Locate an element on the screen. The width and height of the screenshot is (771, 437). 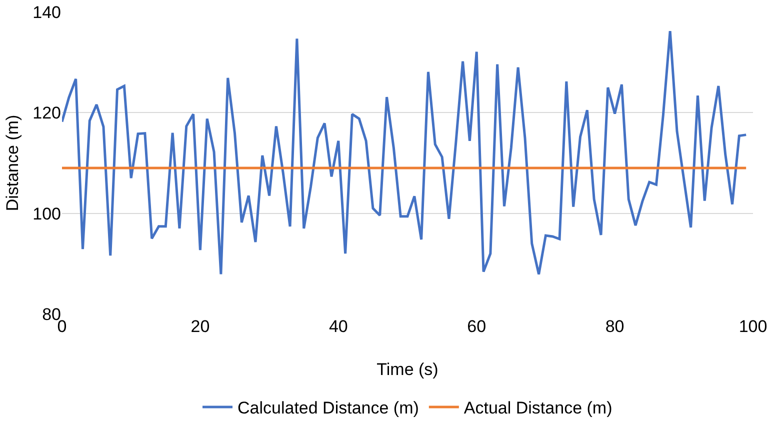
y-tick-label: 120 is located at coordinates (46, 113).